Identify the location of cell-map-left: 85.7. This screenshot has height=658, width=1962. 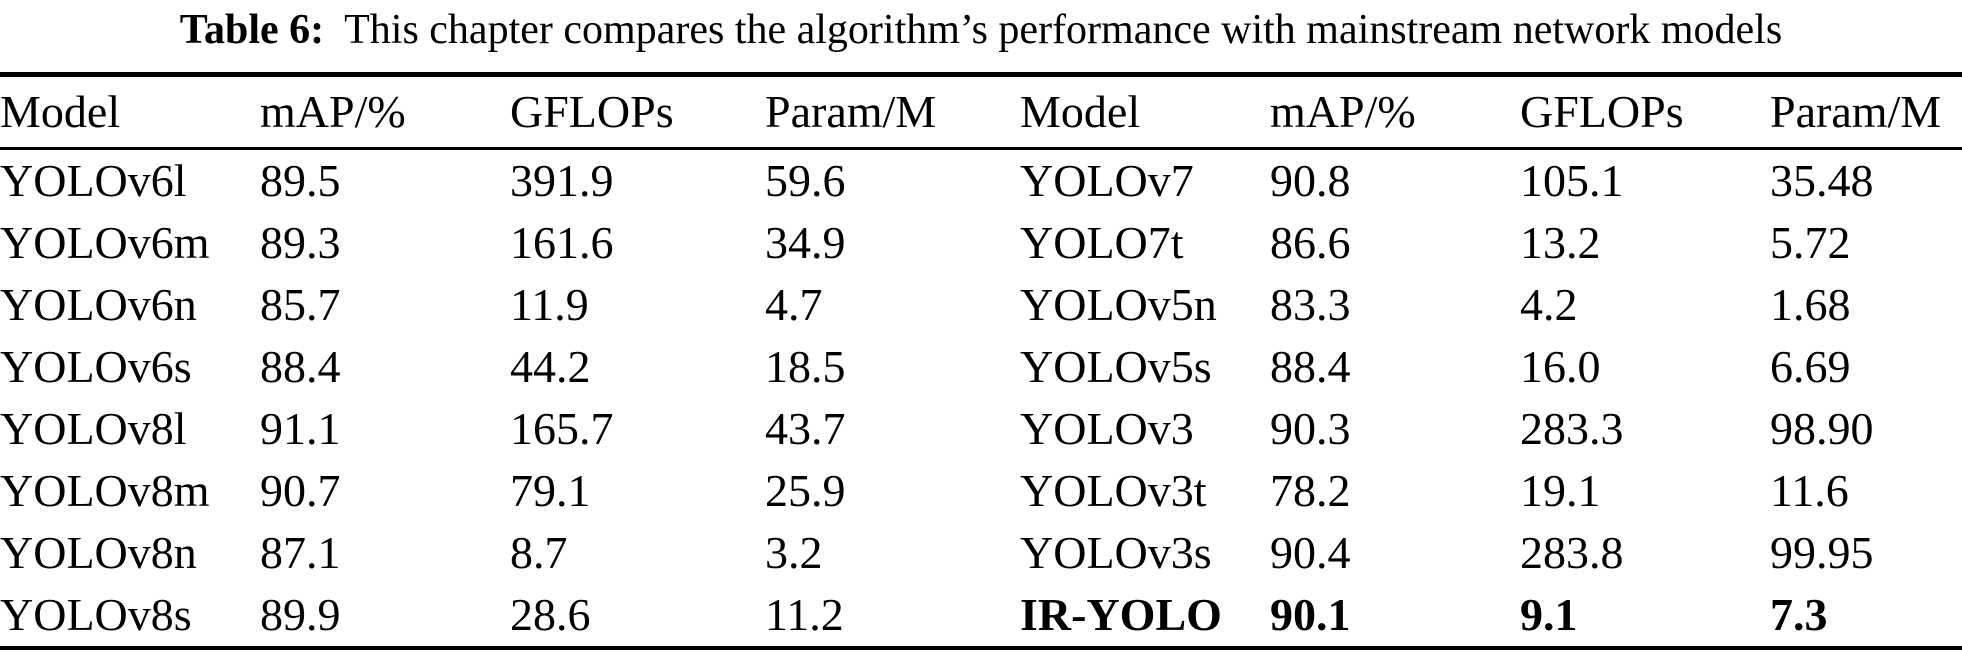
(300, 304).